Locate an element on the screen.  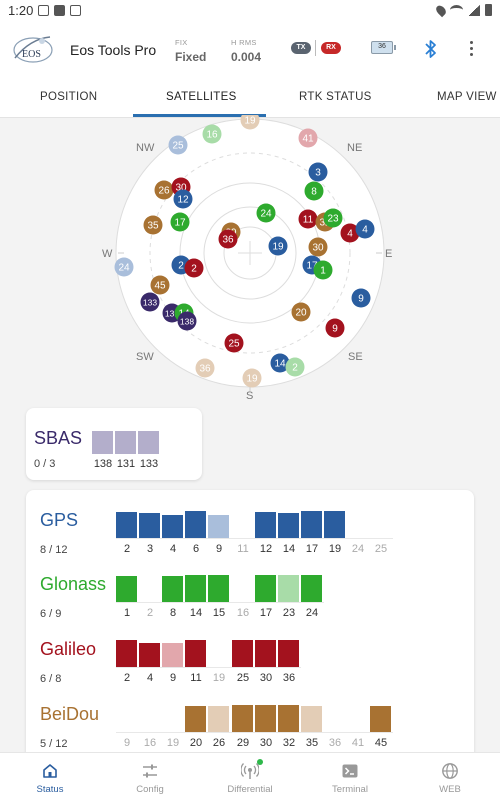
nav-config: Config is located at coordinates (150, 776).